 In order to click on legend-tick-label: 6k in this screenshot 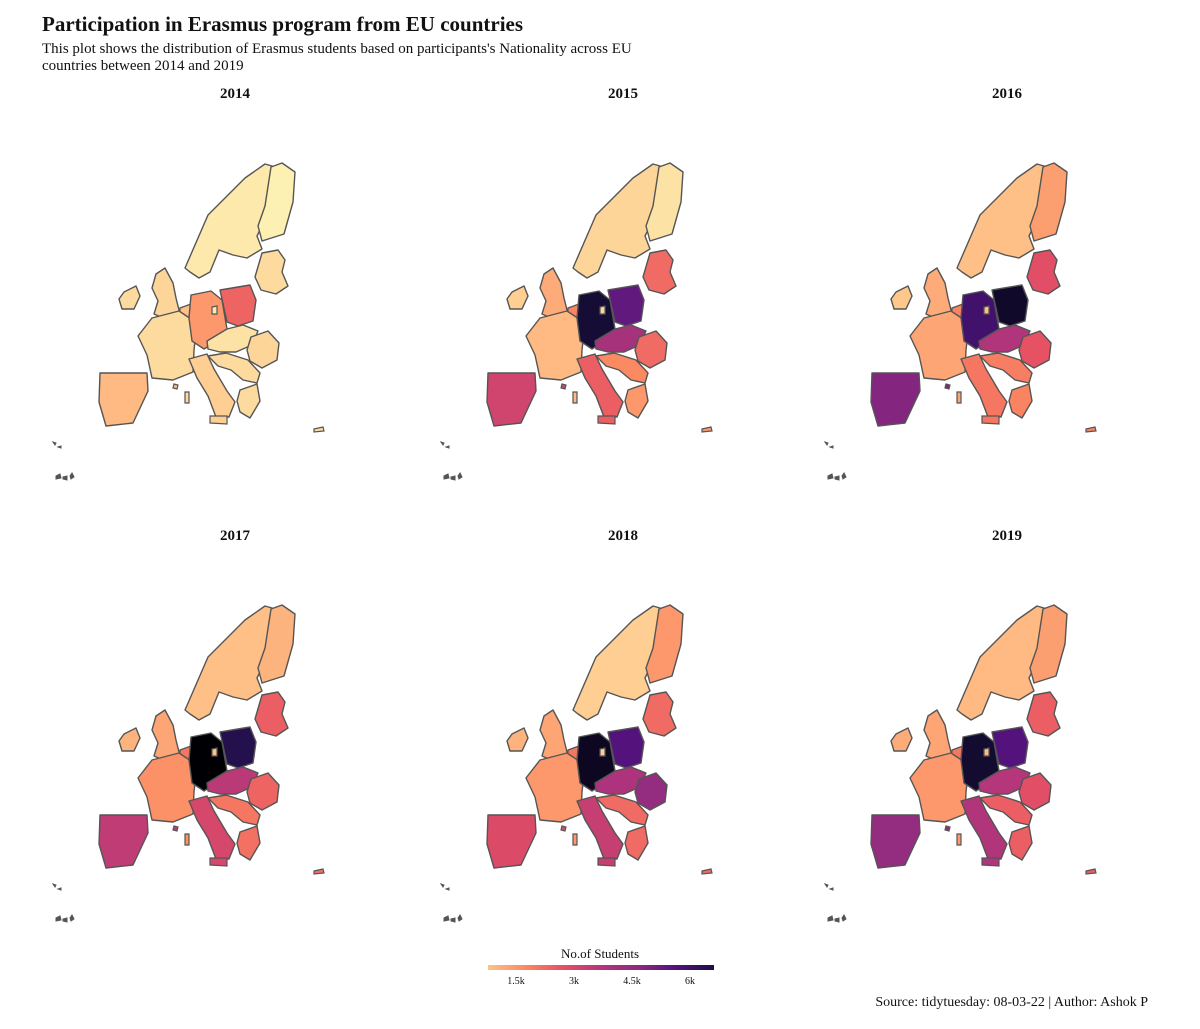, I will do `click(690, 981)`.